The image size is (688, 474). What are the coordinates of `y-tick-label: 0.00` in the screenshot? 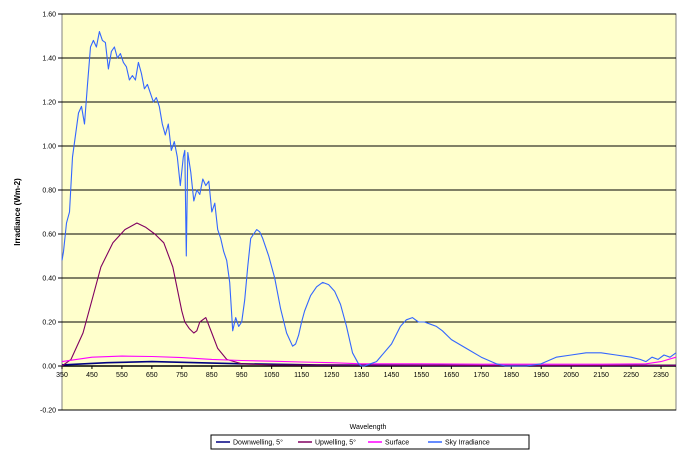 It's located at (49, 367).